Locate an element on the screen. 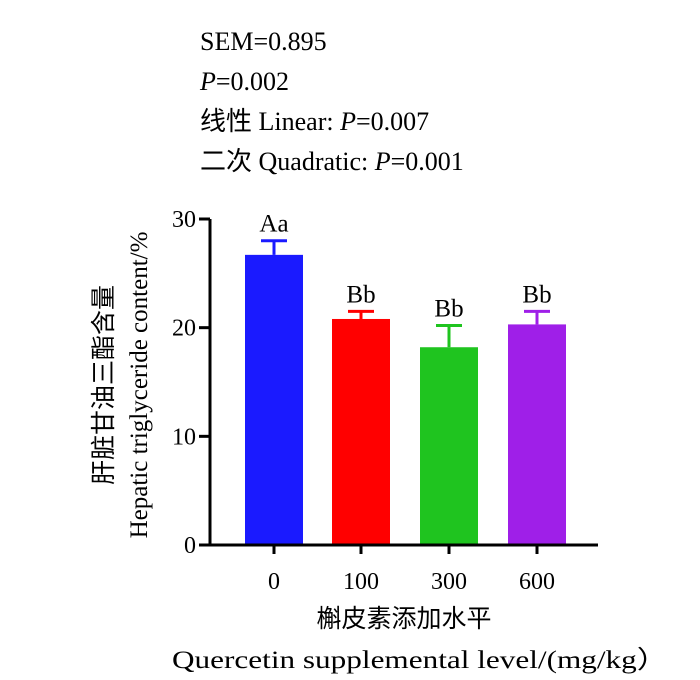 The width and height of the screenshot is (700, 680). y-tick-label-0: 0 is located at coordinates (190, 546).